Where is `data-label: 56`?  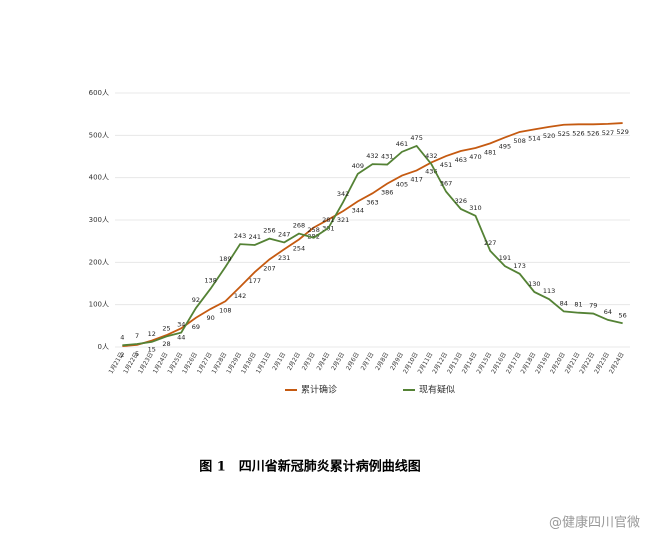
data-label: 56 is located at coordinates (623, 315).